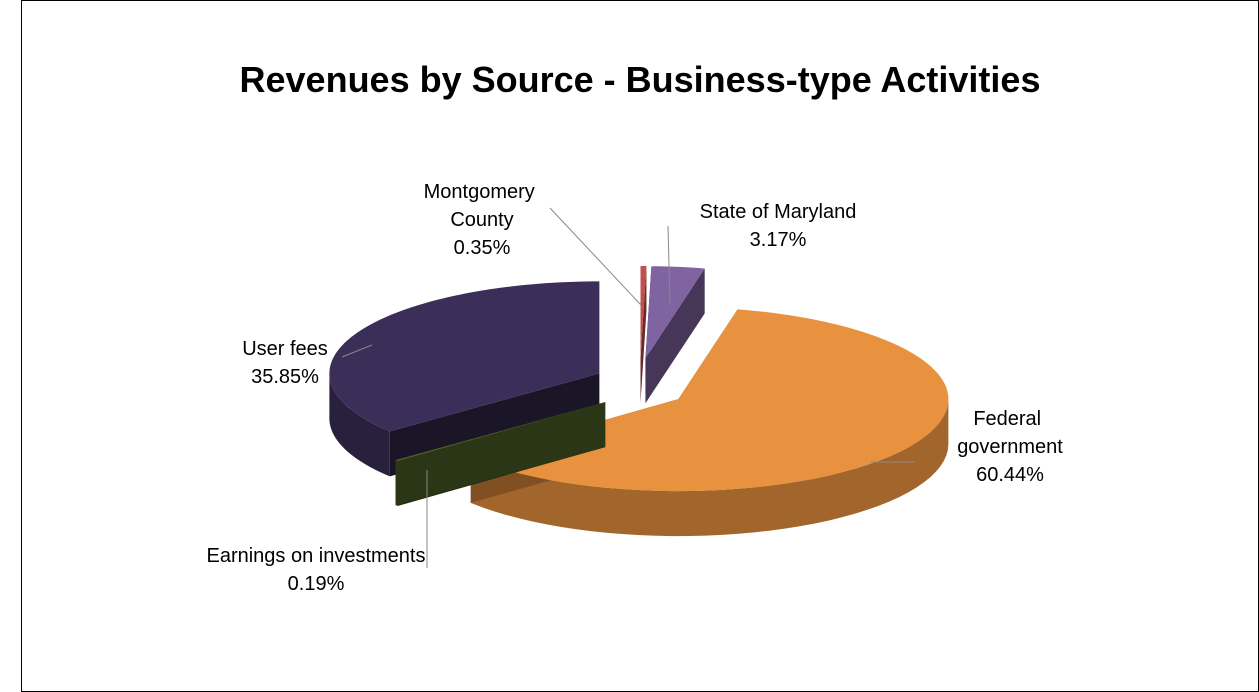 The height and width of the screenshot is (692, 1259). What do you see at coordinates (482, 248) in the screenshot?
I see `value-label: 0.35%` at bounding box center [482, 248].